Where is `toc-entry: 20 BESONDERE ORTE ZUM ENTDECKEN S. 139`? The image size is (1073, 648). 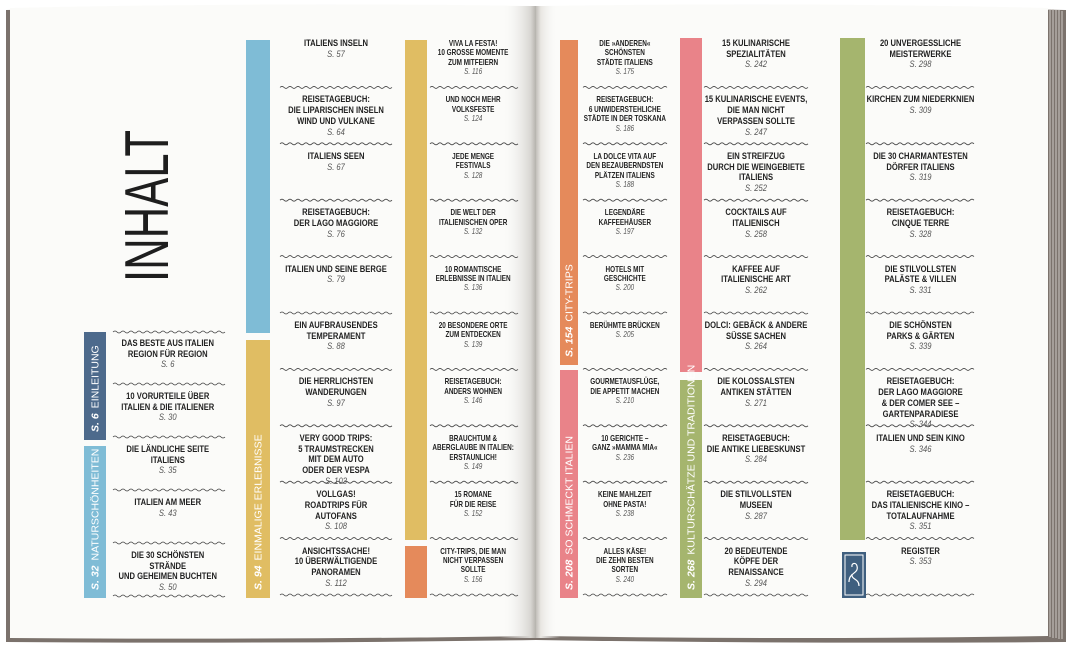
toc-entry: 20 BESONDERE ORTE ZUM ENTDECKEN S. 139 is located at coordinates (473, 335).